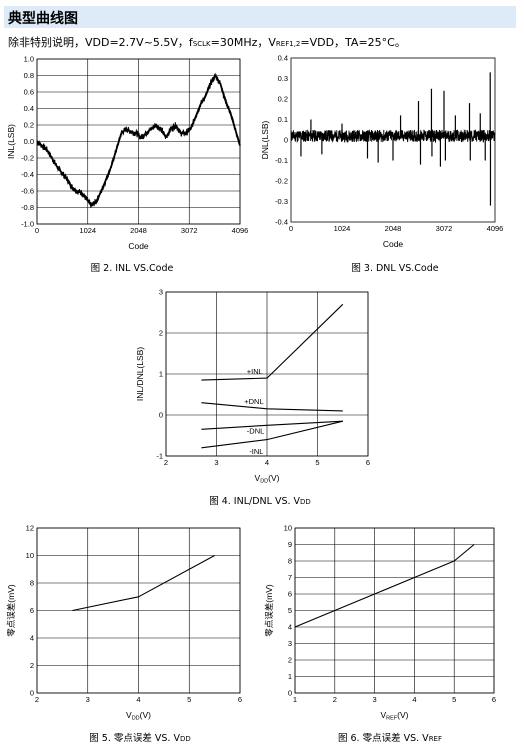 The image size is (524, 754). Describe the element at coordinates (353, 42) in the screenshot. I see `conditions-vref-value: =VDD，TA=25°C。` at that location.